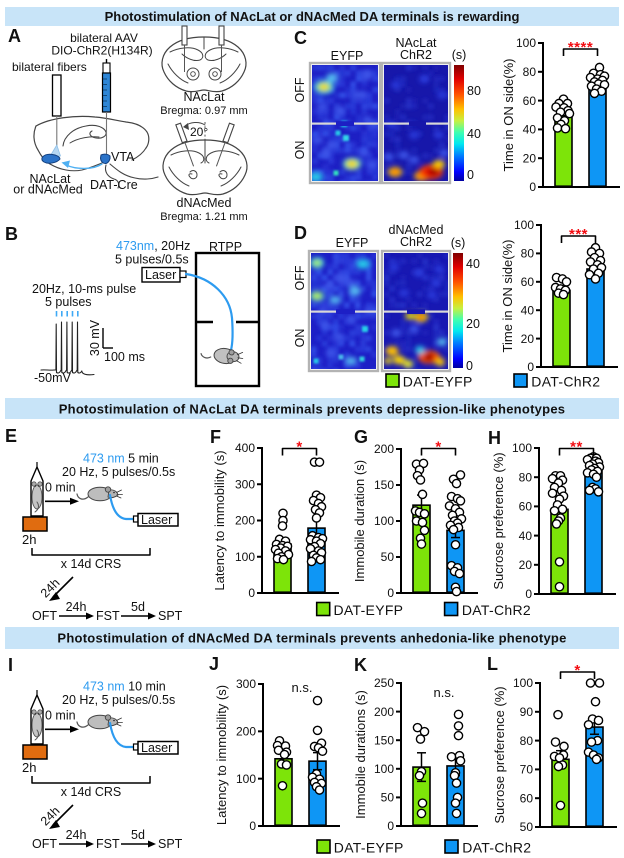  What do you see at coordinates (300, 233) in the screenshot?
I see `svg-text: D` at bounding box center [300, 233].